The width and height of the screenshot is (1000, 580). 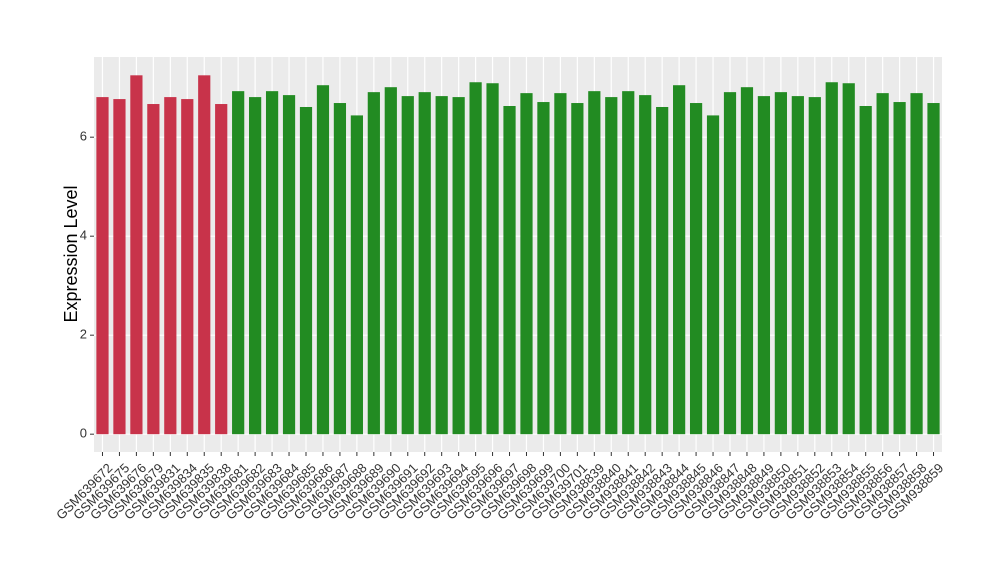 What do you see at coordinates (83, 235) in the screenshot?
I see `y-tick-label: 4` at bounding box center [83, 235].